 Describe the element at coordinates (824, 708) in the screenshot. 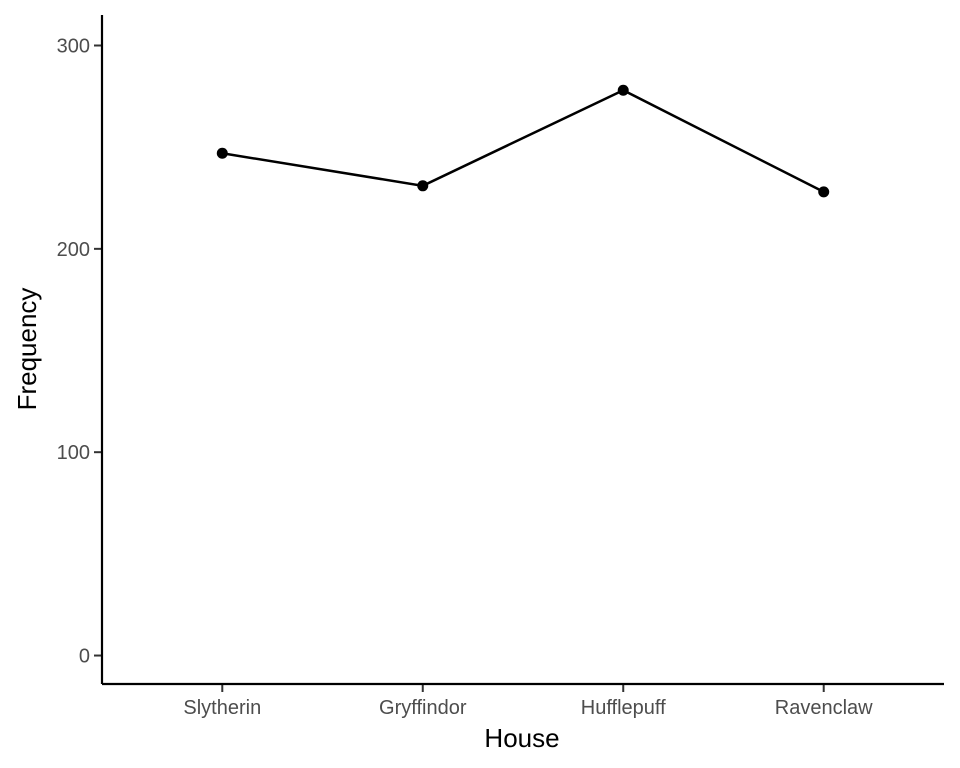

I see `x-tick-label: Ravenclaw` at that location.